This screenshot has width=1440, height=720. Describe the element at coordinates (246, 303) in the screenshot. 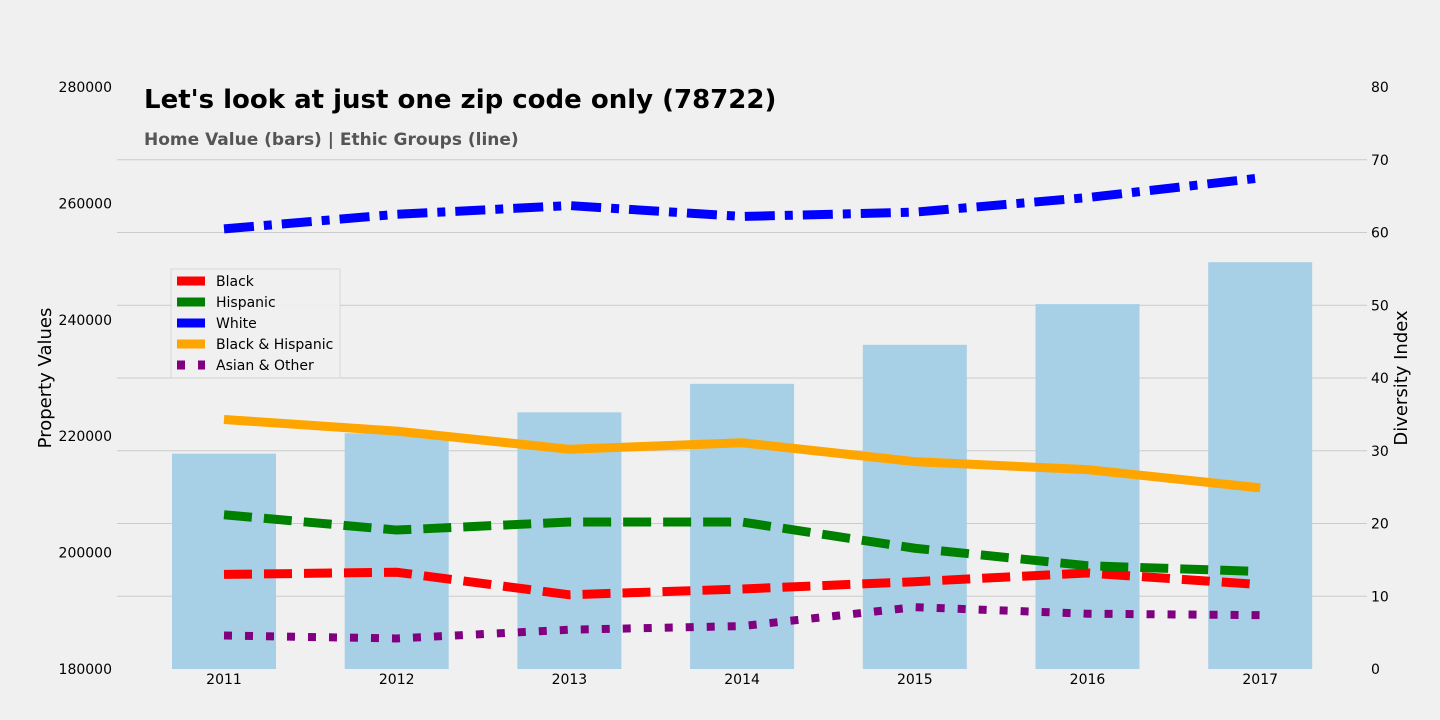

I see `legend-label: Hispanic` at that location.